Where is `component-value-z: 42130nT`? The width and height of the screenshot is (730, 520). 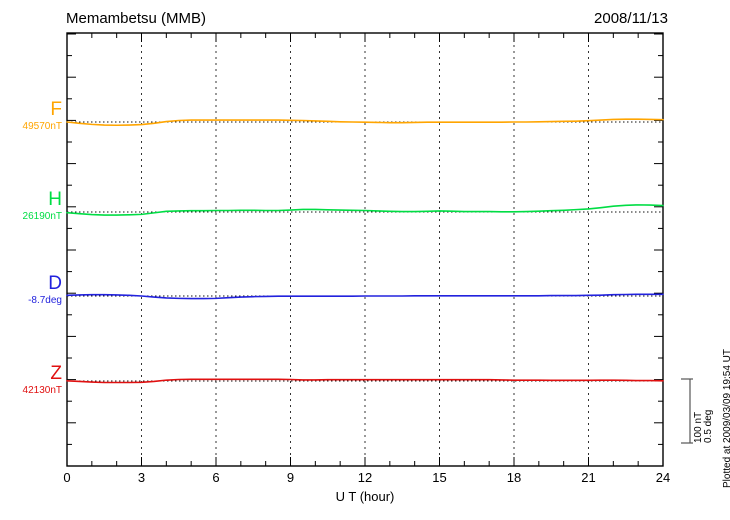
component-value-z: 42130nT is located at coordinates (42, 390).